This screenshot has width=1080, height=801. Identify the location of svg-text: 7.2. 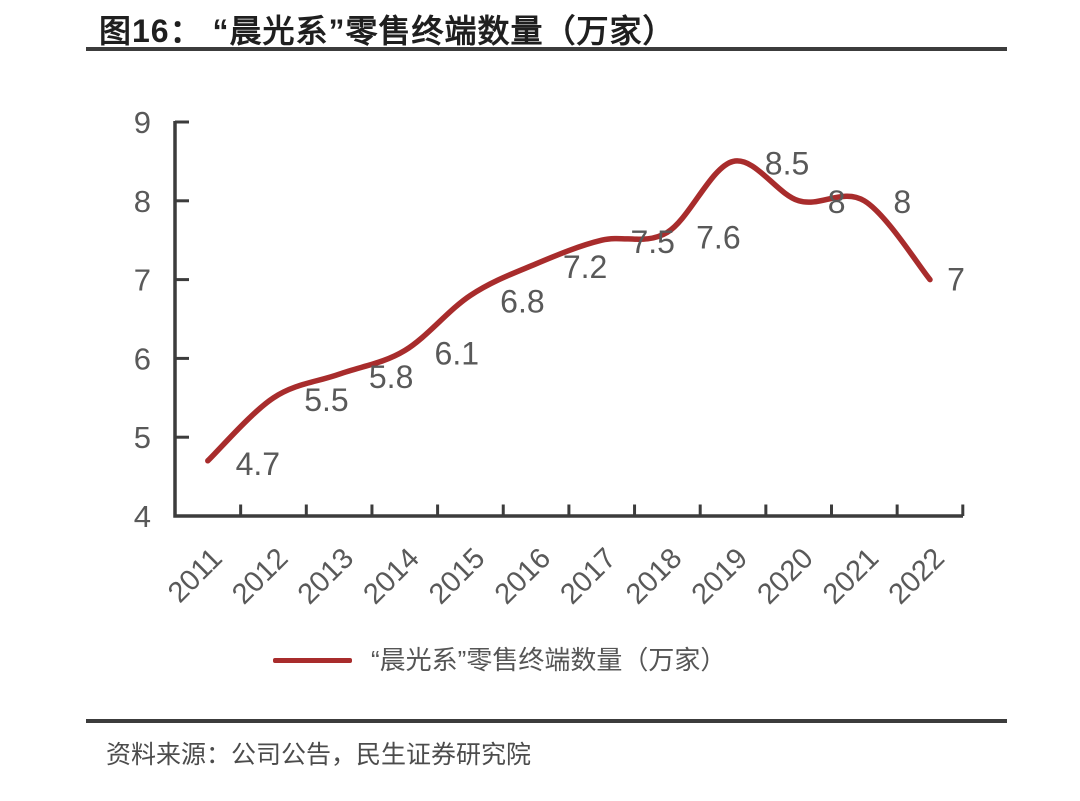
(585, 267).